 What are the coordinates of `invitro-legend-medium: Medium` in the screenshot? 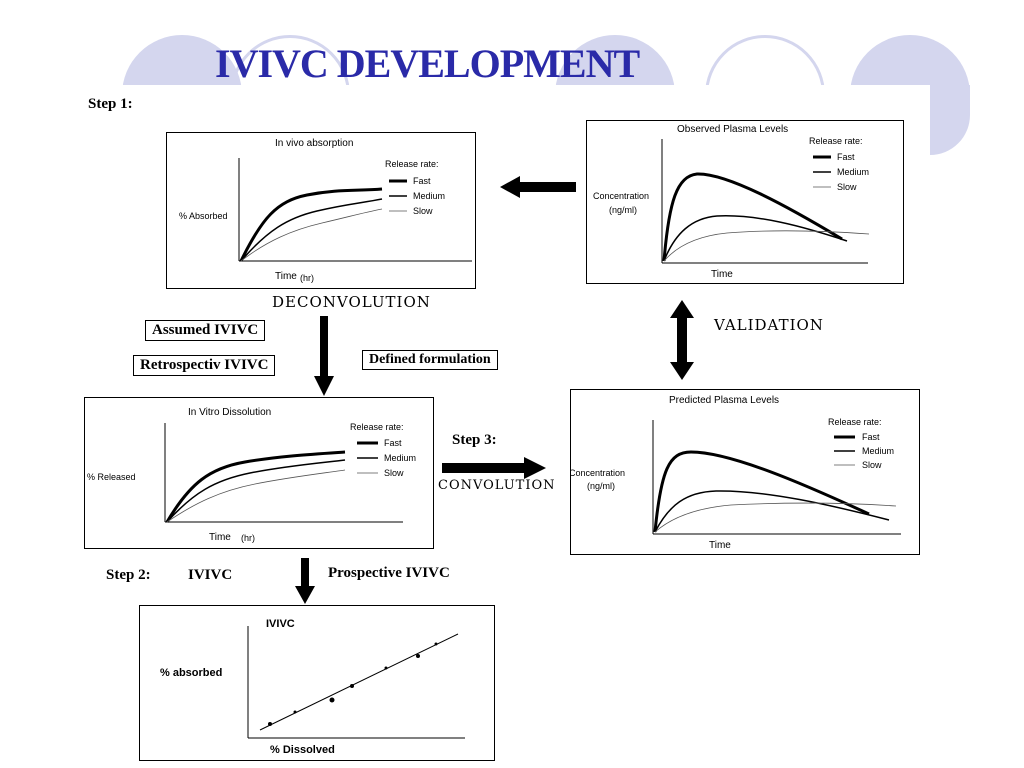 It's located at (400, 458).